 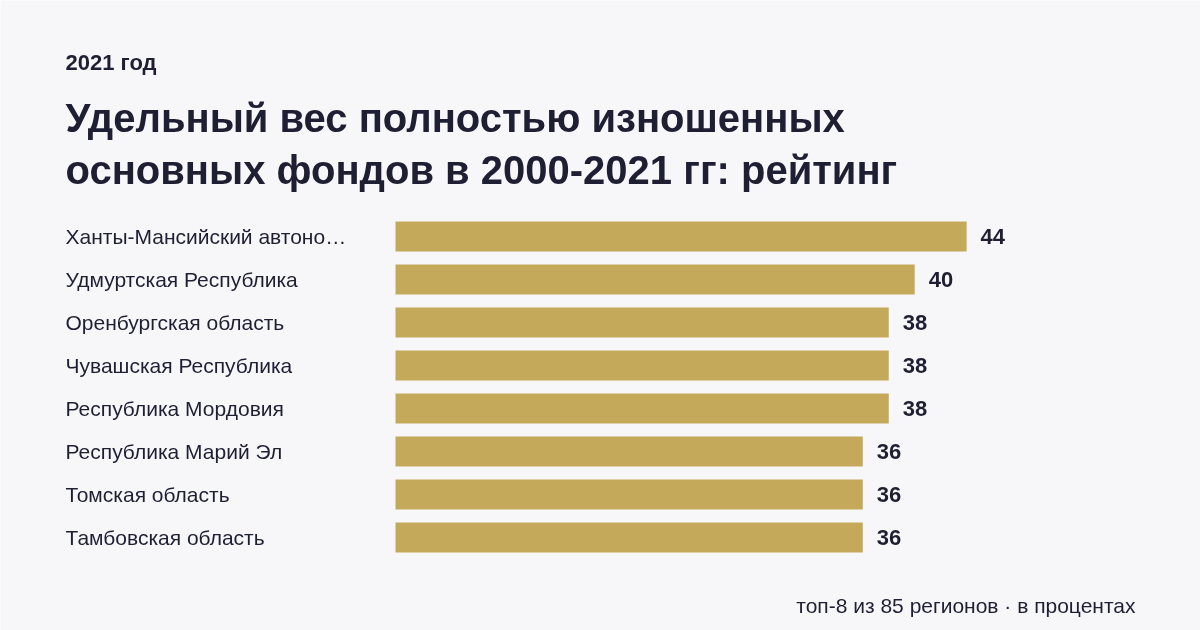 I want to click on y-tick-label: Тамбовская область, so click(x=165, y=537).